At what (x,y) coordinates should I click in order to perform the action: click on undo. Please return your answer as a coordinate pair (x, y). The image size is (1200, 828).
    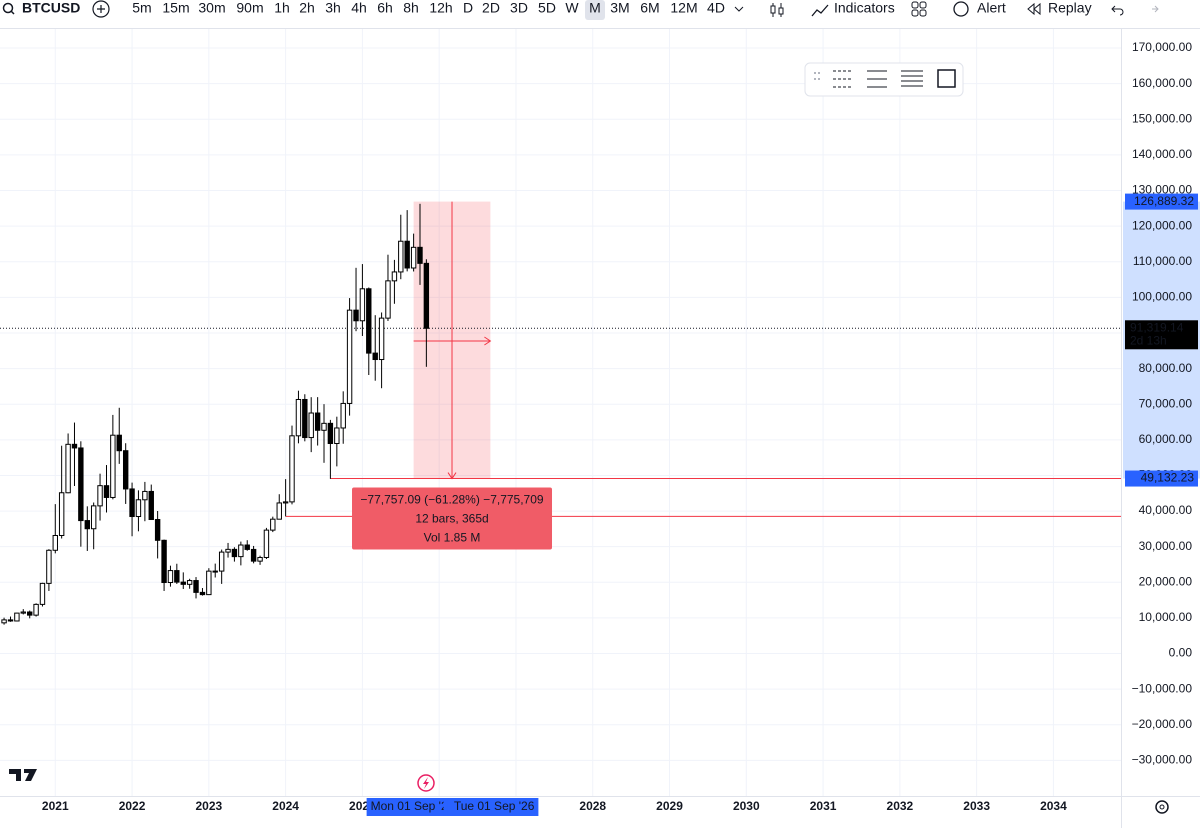
    Looking at the image, I should click on (1117, 10).